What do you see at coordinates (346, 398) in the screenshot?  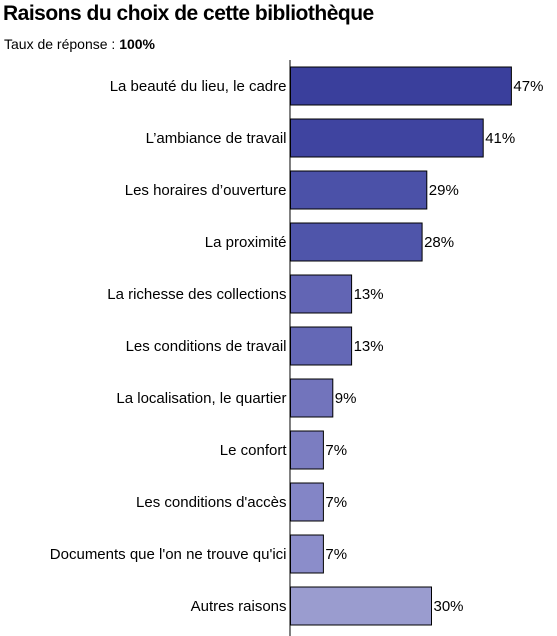 I see `value-label: 9%` at bounding box center [346, 398].